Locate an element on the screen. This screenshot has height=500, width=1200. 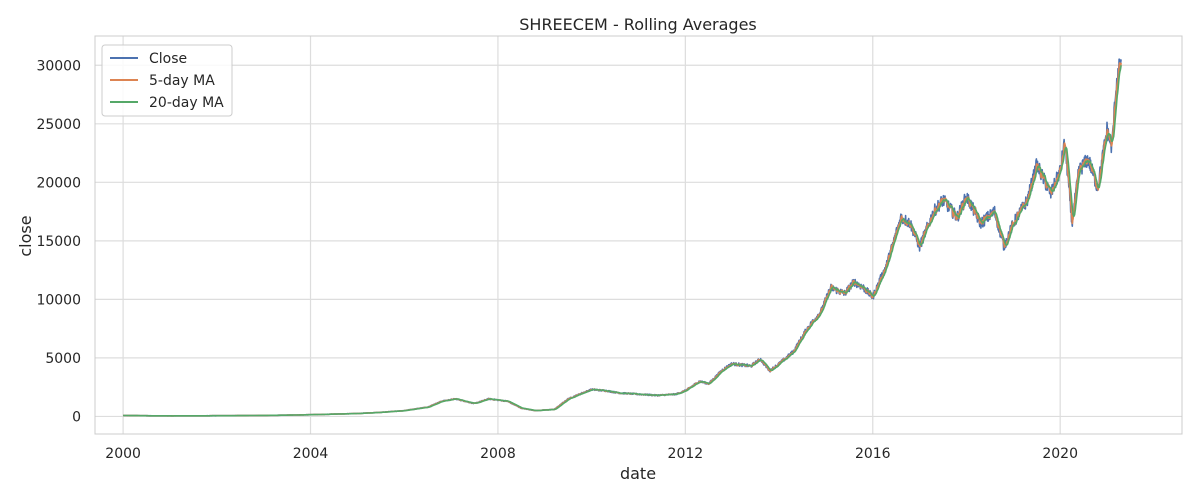
legend-label-5-day-ma: 5-day MA is located at coordinates (182, 81).